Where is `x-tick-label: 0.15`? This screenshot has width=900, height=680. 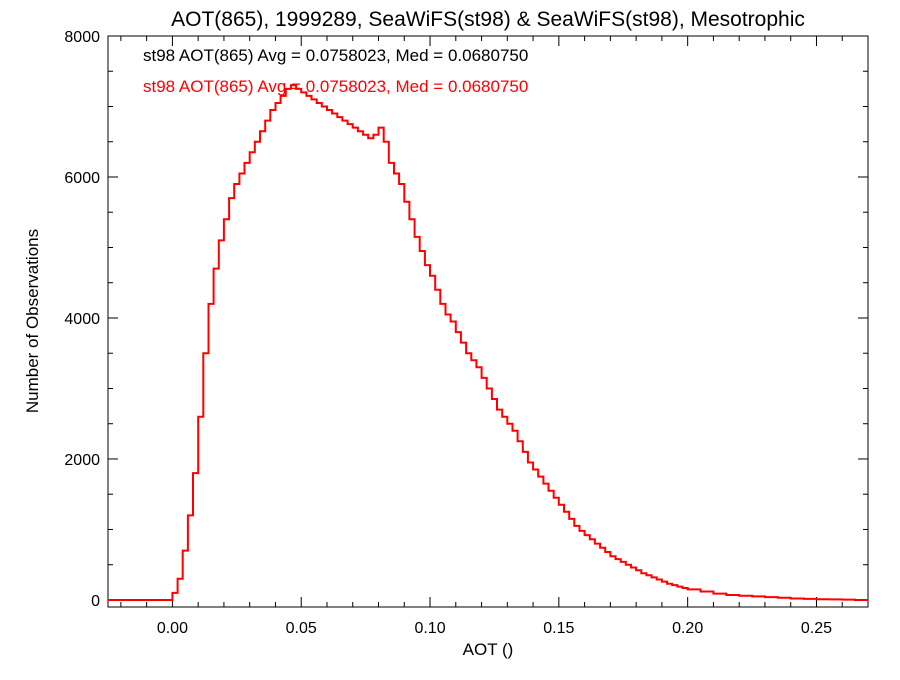 x-tick-label: 0.15 is located at coordinates (558, 628).